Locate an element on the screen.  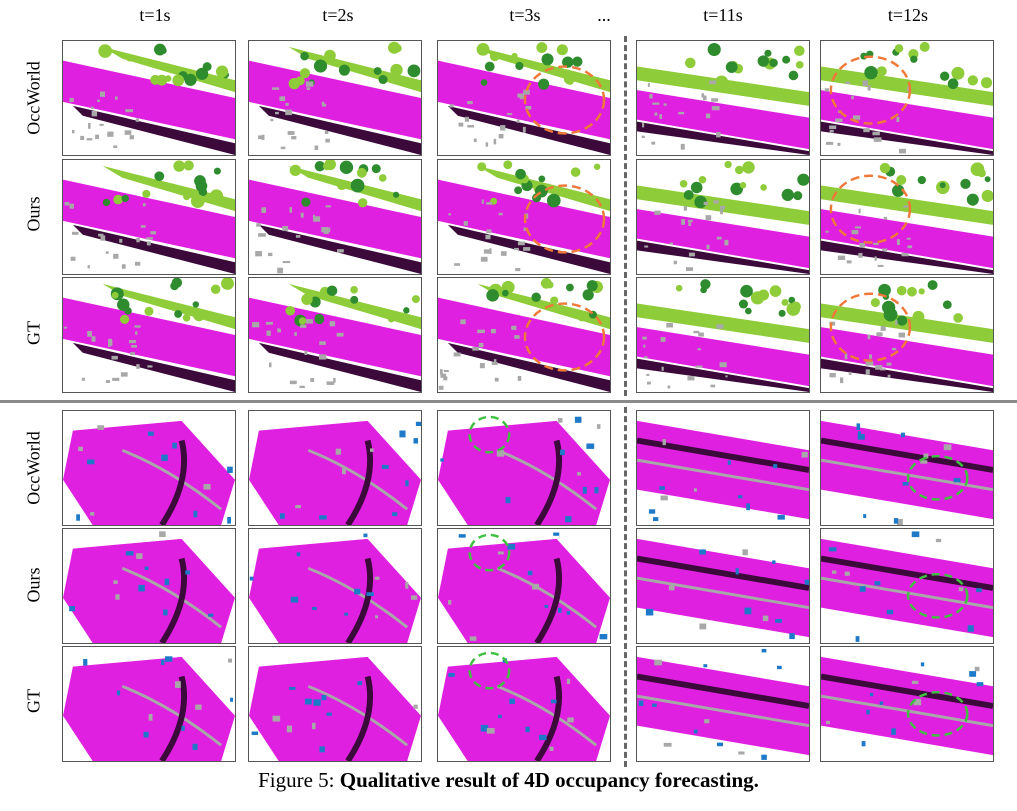
time-gap-separator-bottom is located at coordinates (625, 587).